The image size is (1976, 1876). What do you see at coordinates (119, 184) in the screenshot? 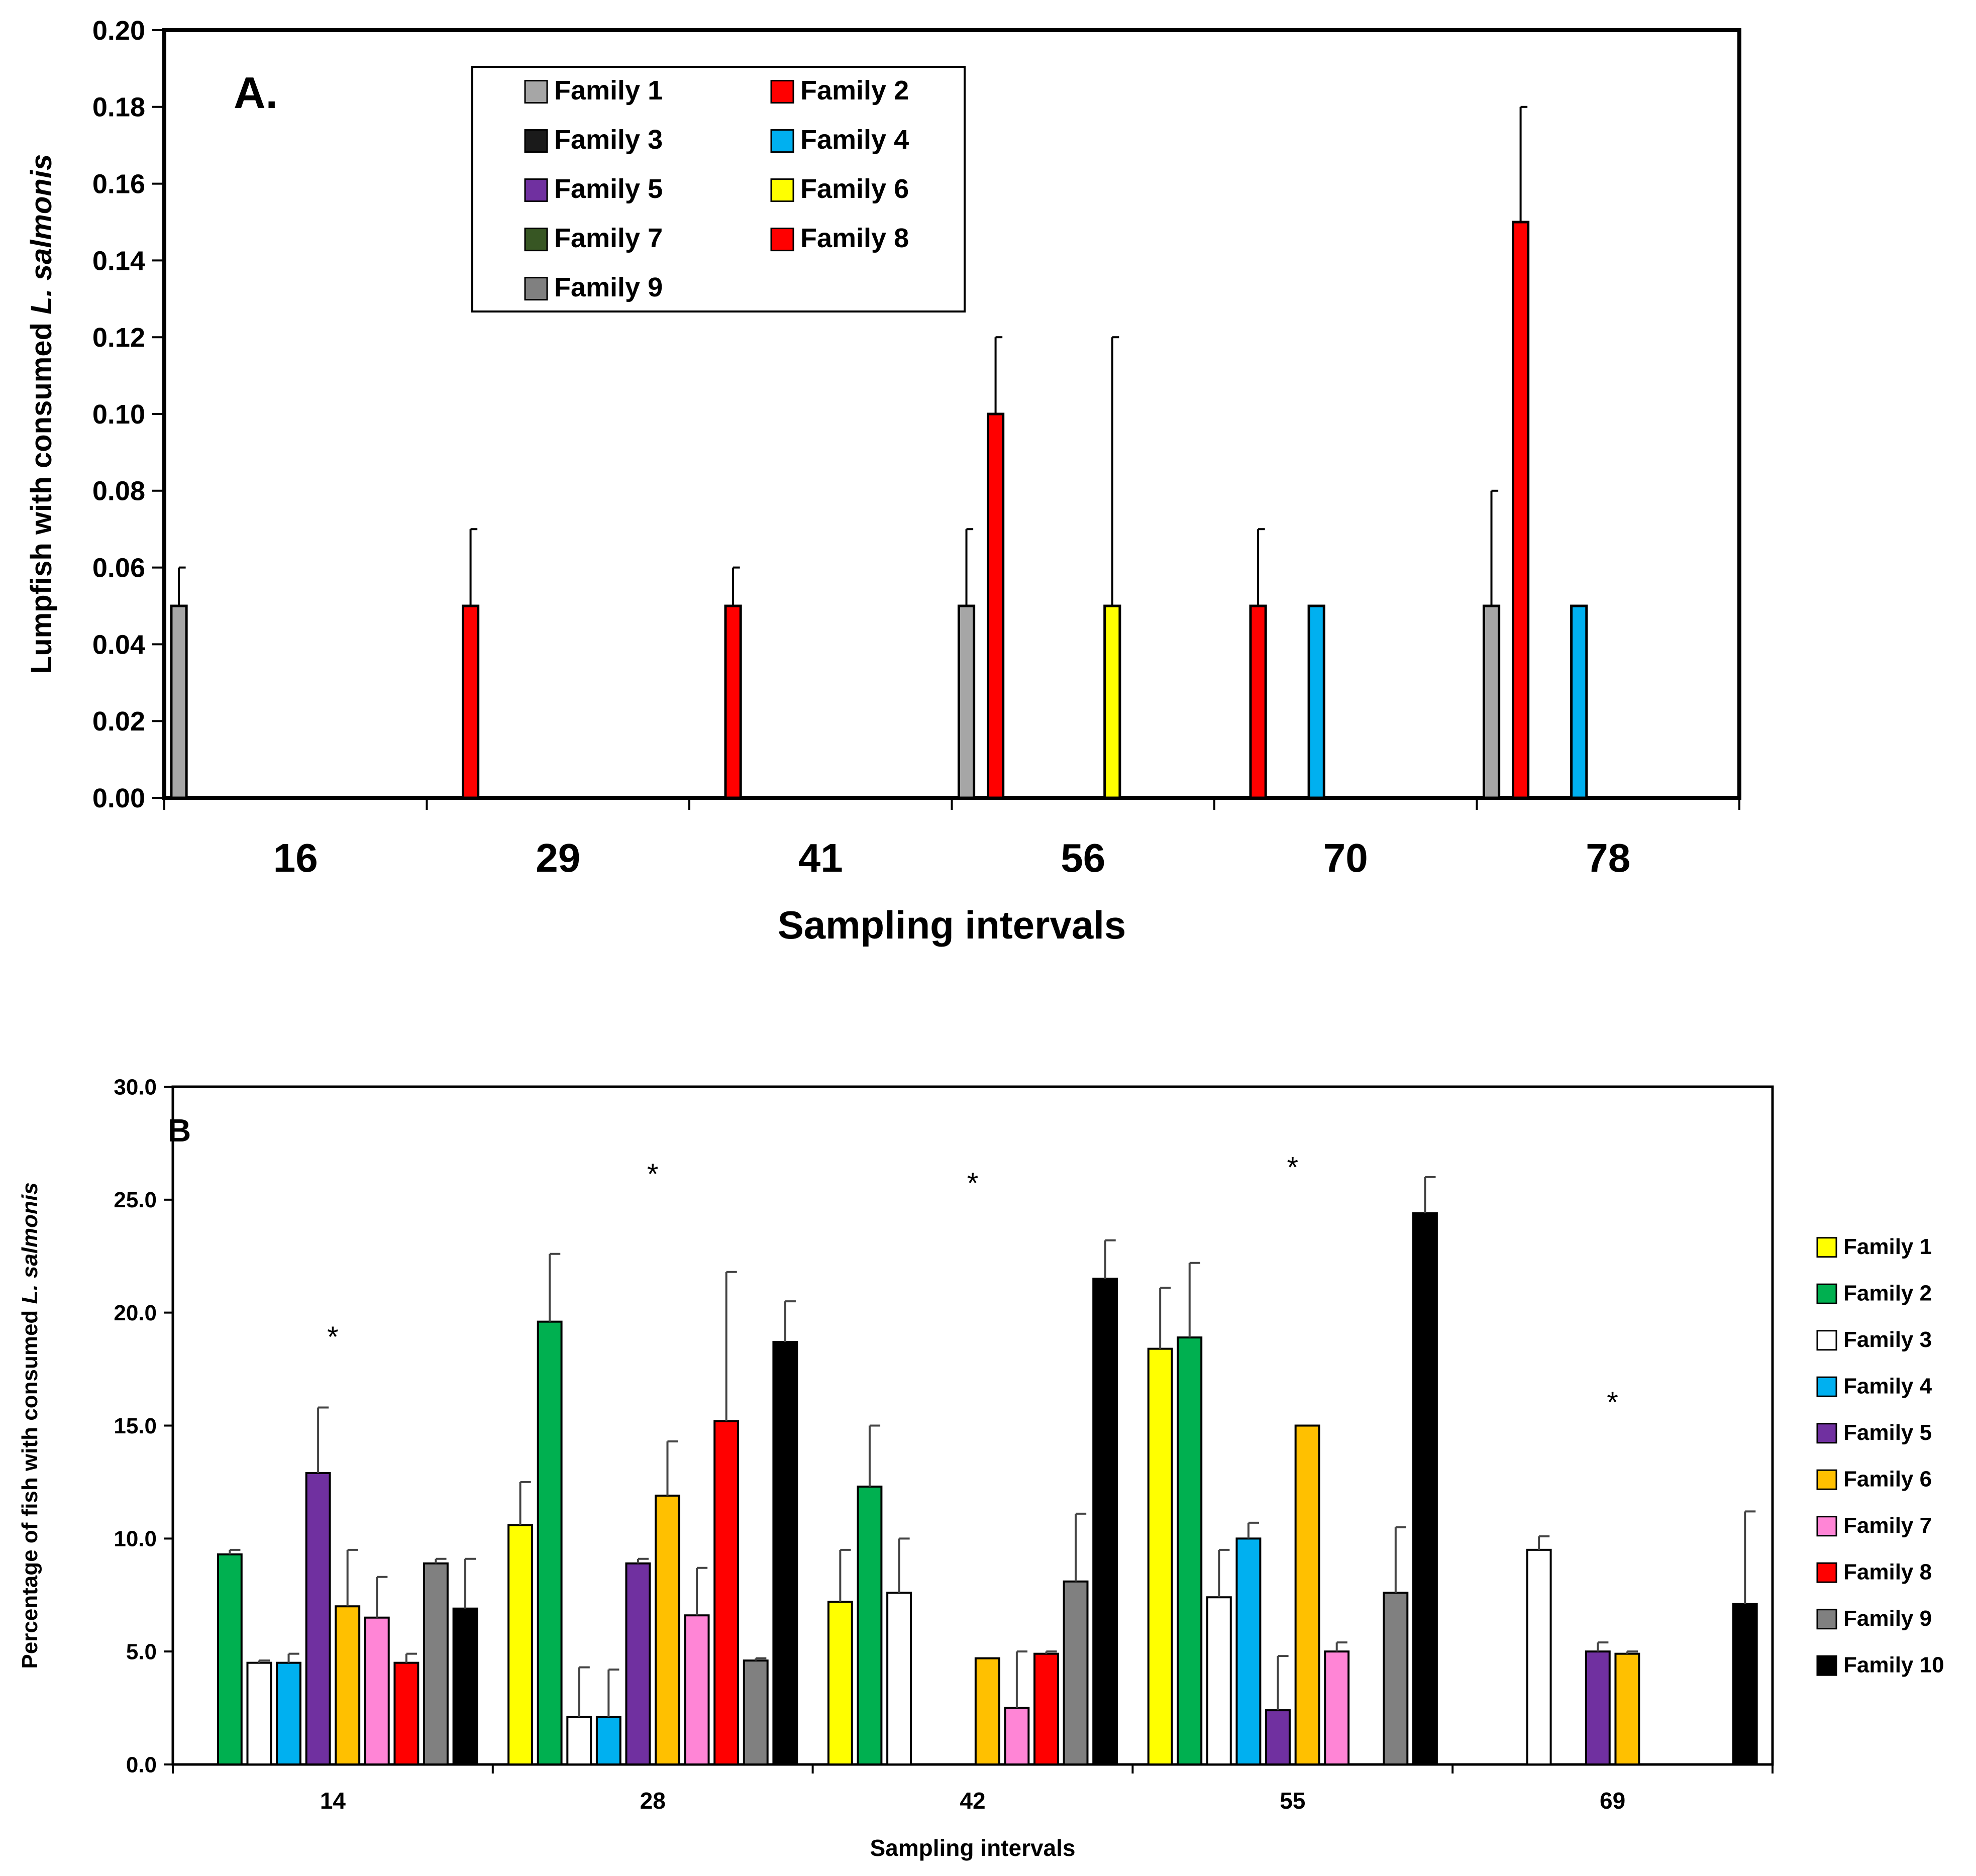
I see `a-y-tick-label: 0.16` at bounding box center [119, 184].